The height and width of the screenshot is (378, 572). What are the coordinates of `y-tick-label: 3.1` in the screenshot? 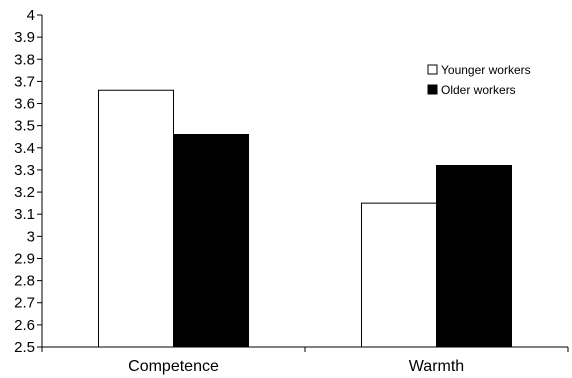 It's located at (24, 214).